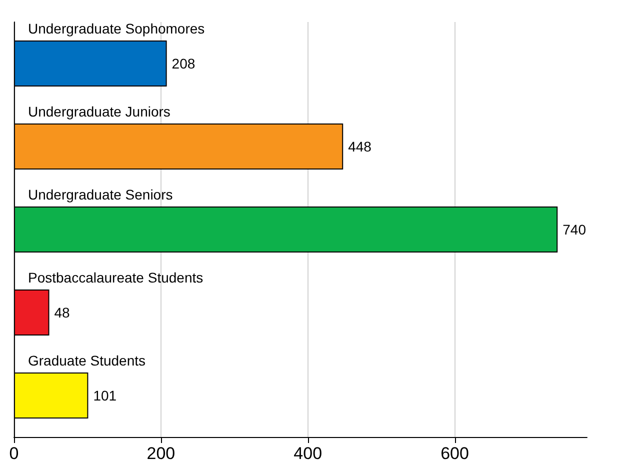  I want to click on data-label: 101, so click(105, 396).